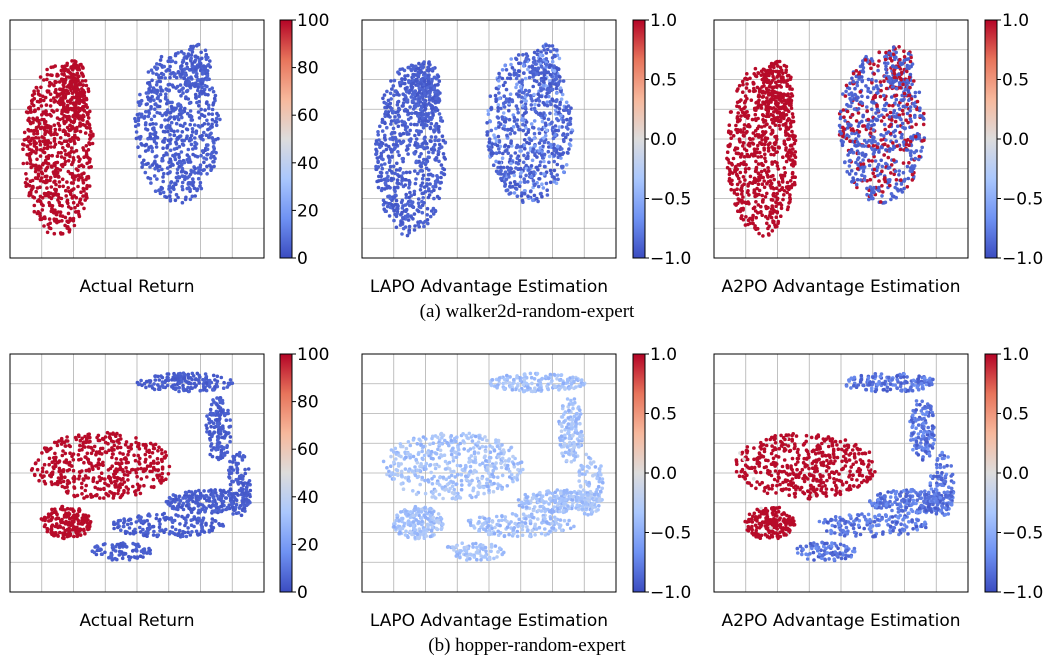  Describe the element at coordinates (663, 81) in the screenshot. I see `colorbar-tick-label: 0.5` at that location.